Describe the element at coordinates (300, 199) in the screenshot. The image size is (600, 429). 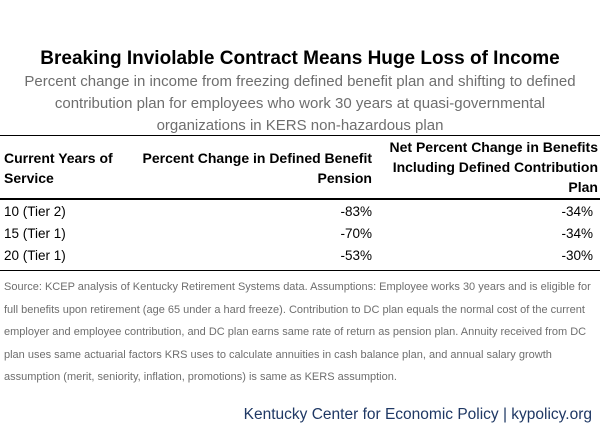
I see `header-bottom-rule` at that location.